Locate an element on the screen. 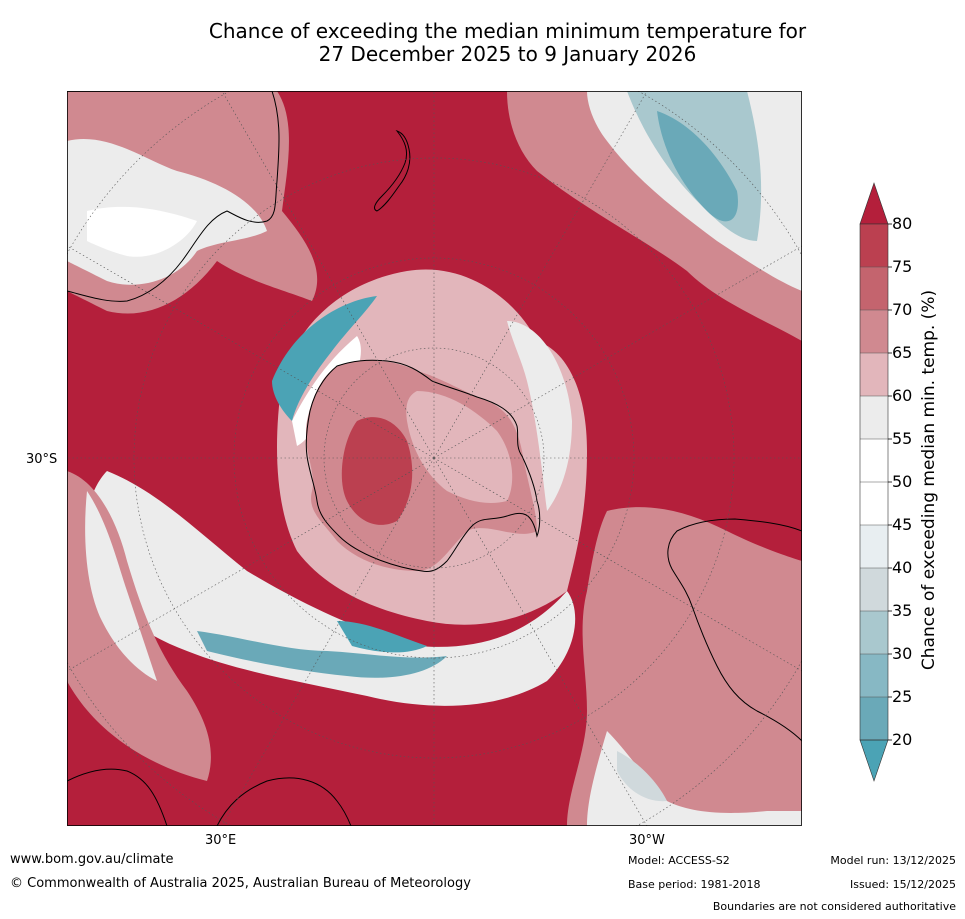 This screenshot has height=919, width=965. region-ring-white-east is located at coordinates (539, 416).